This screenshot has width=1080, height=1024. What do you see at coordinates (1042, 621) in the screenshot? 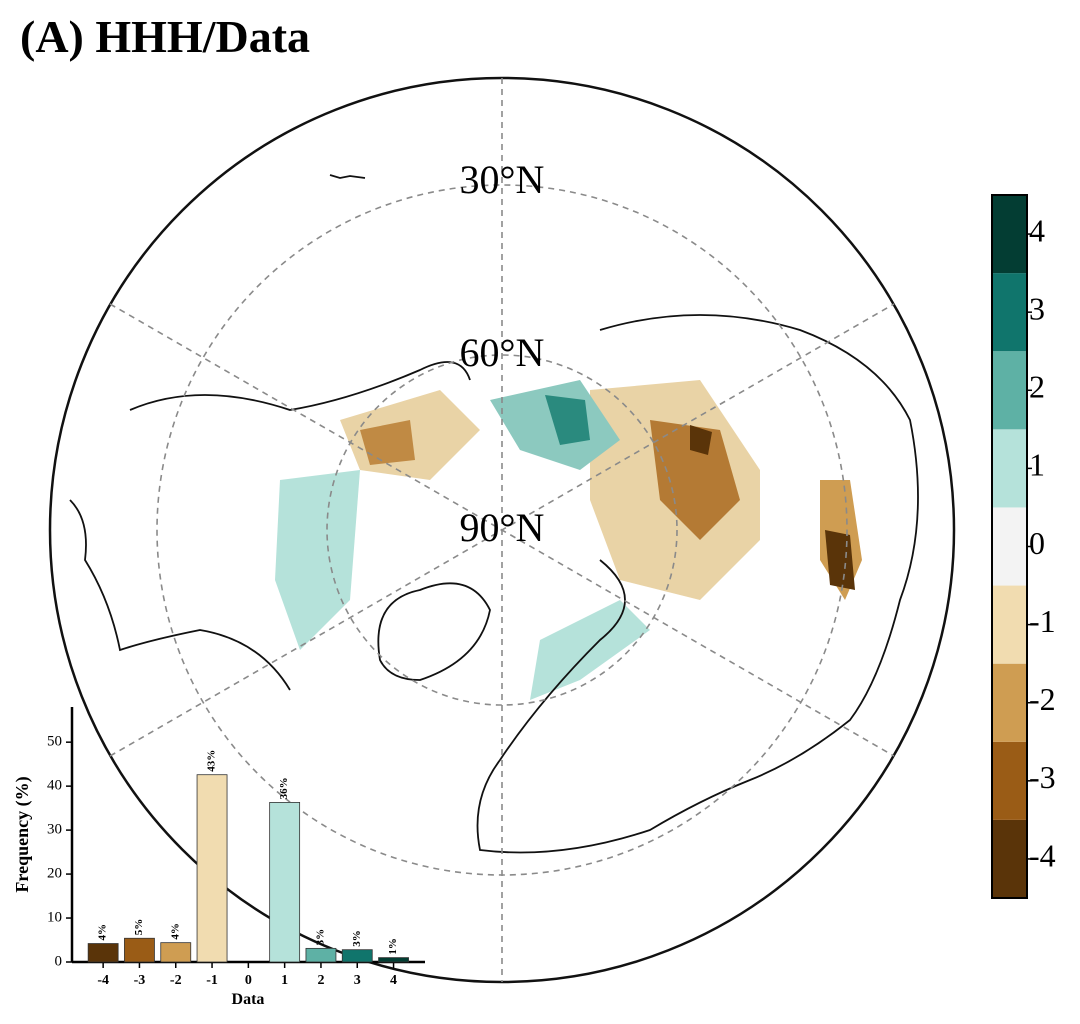
I see `colorbar-tick-label: -1` at bounding box center [1042, 621].